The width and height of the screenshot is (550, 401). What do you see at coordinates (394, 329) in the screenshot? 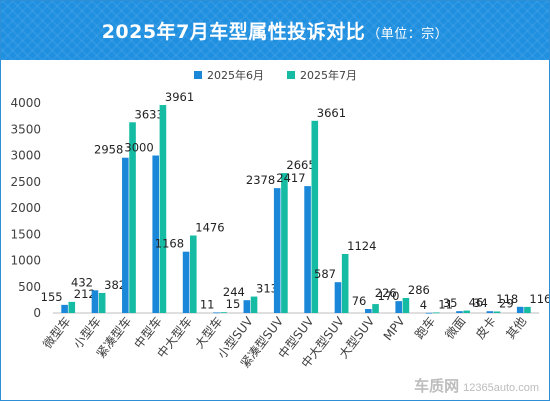
I see `x-tick-label: MPV` at bounding box center [394, 329].